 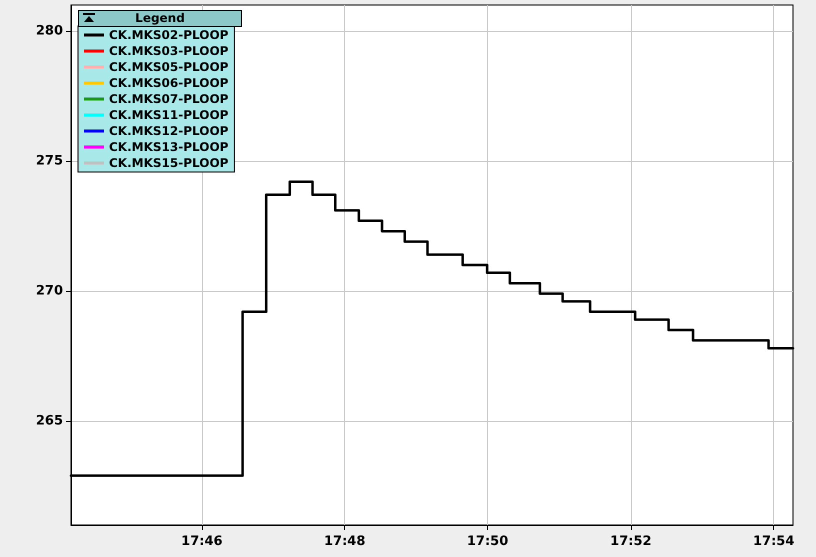 I want to click on legend-label: CK.MKS12-PLOOP, so click(x=169, y=131).